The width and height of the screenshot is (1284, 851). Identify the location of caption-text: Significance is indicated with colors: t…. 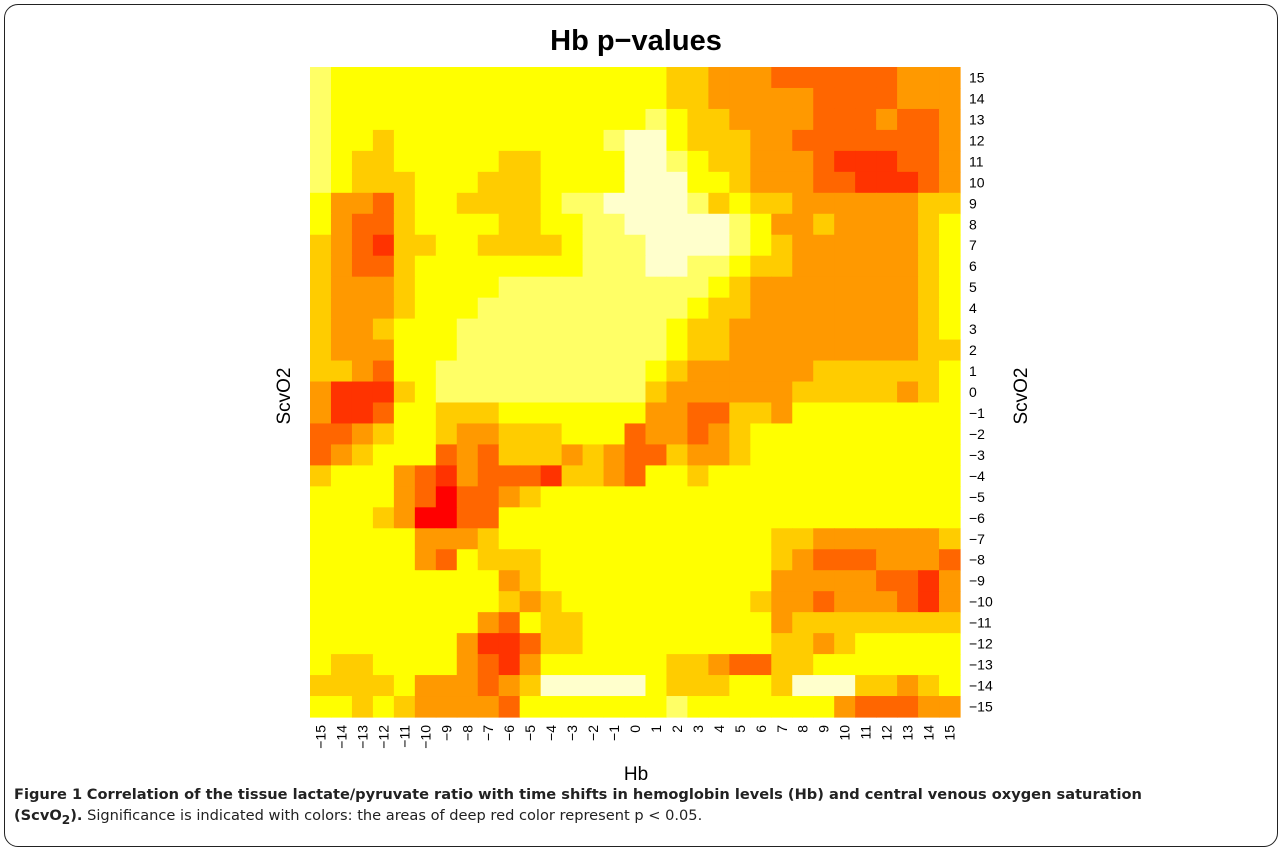
(392, 815).